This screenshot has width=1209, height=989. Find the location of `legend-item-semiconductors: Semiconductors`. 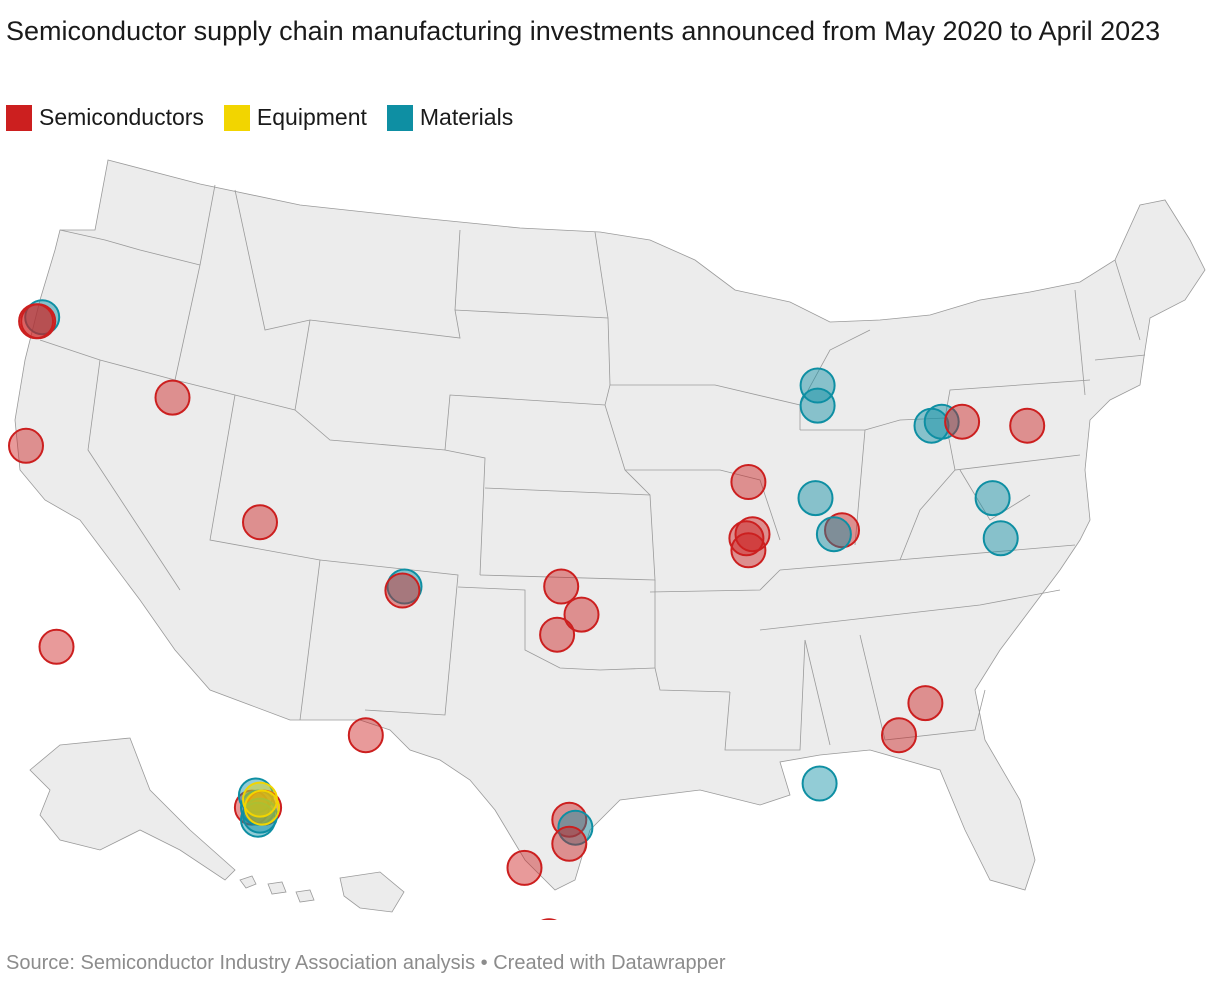

legend-item-semiconductors: Semiconductors is located at coordinates (105, 117).